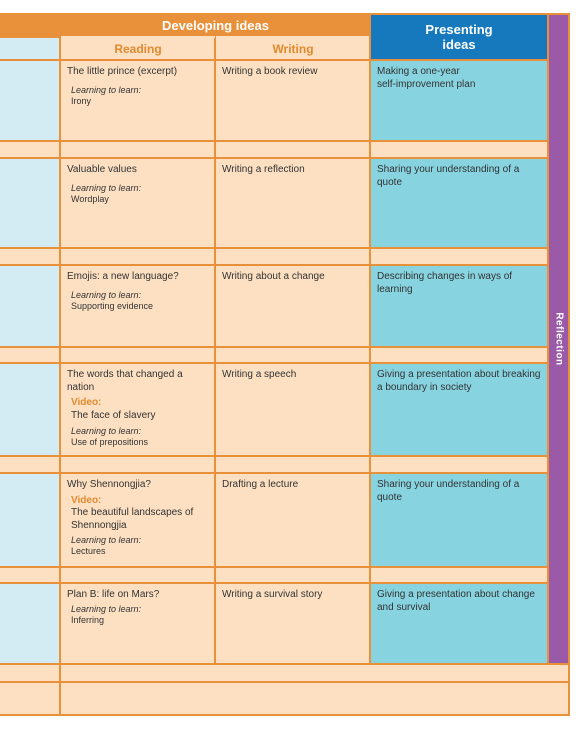 Image resolution: width=576 pixels, height=735 pixels. I want to click on video-title: The face of slavery, so click(113, 415).